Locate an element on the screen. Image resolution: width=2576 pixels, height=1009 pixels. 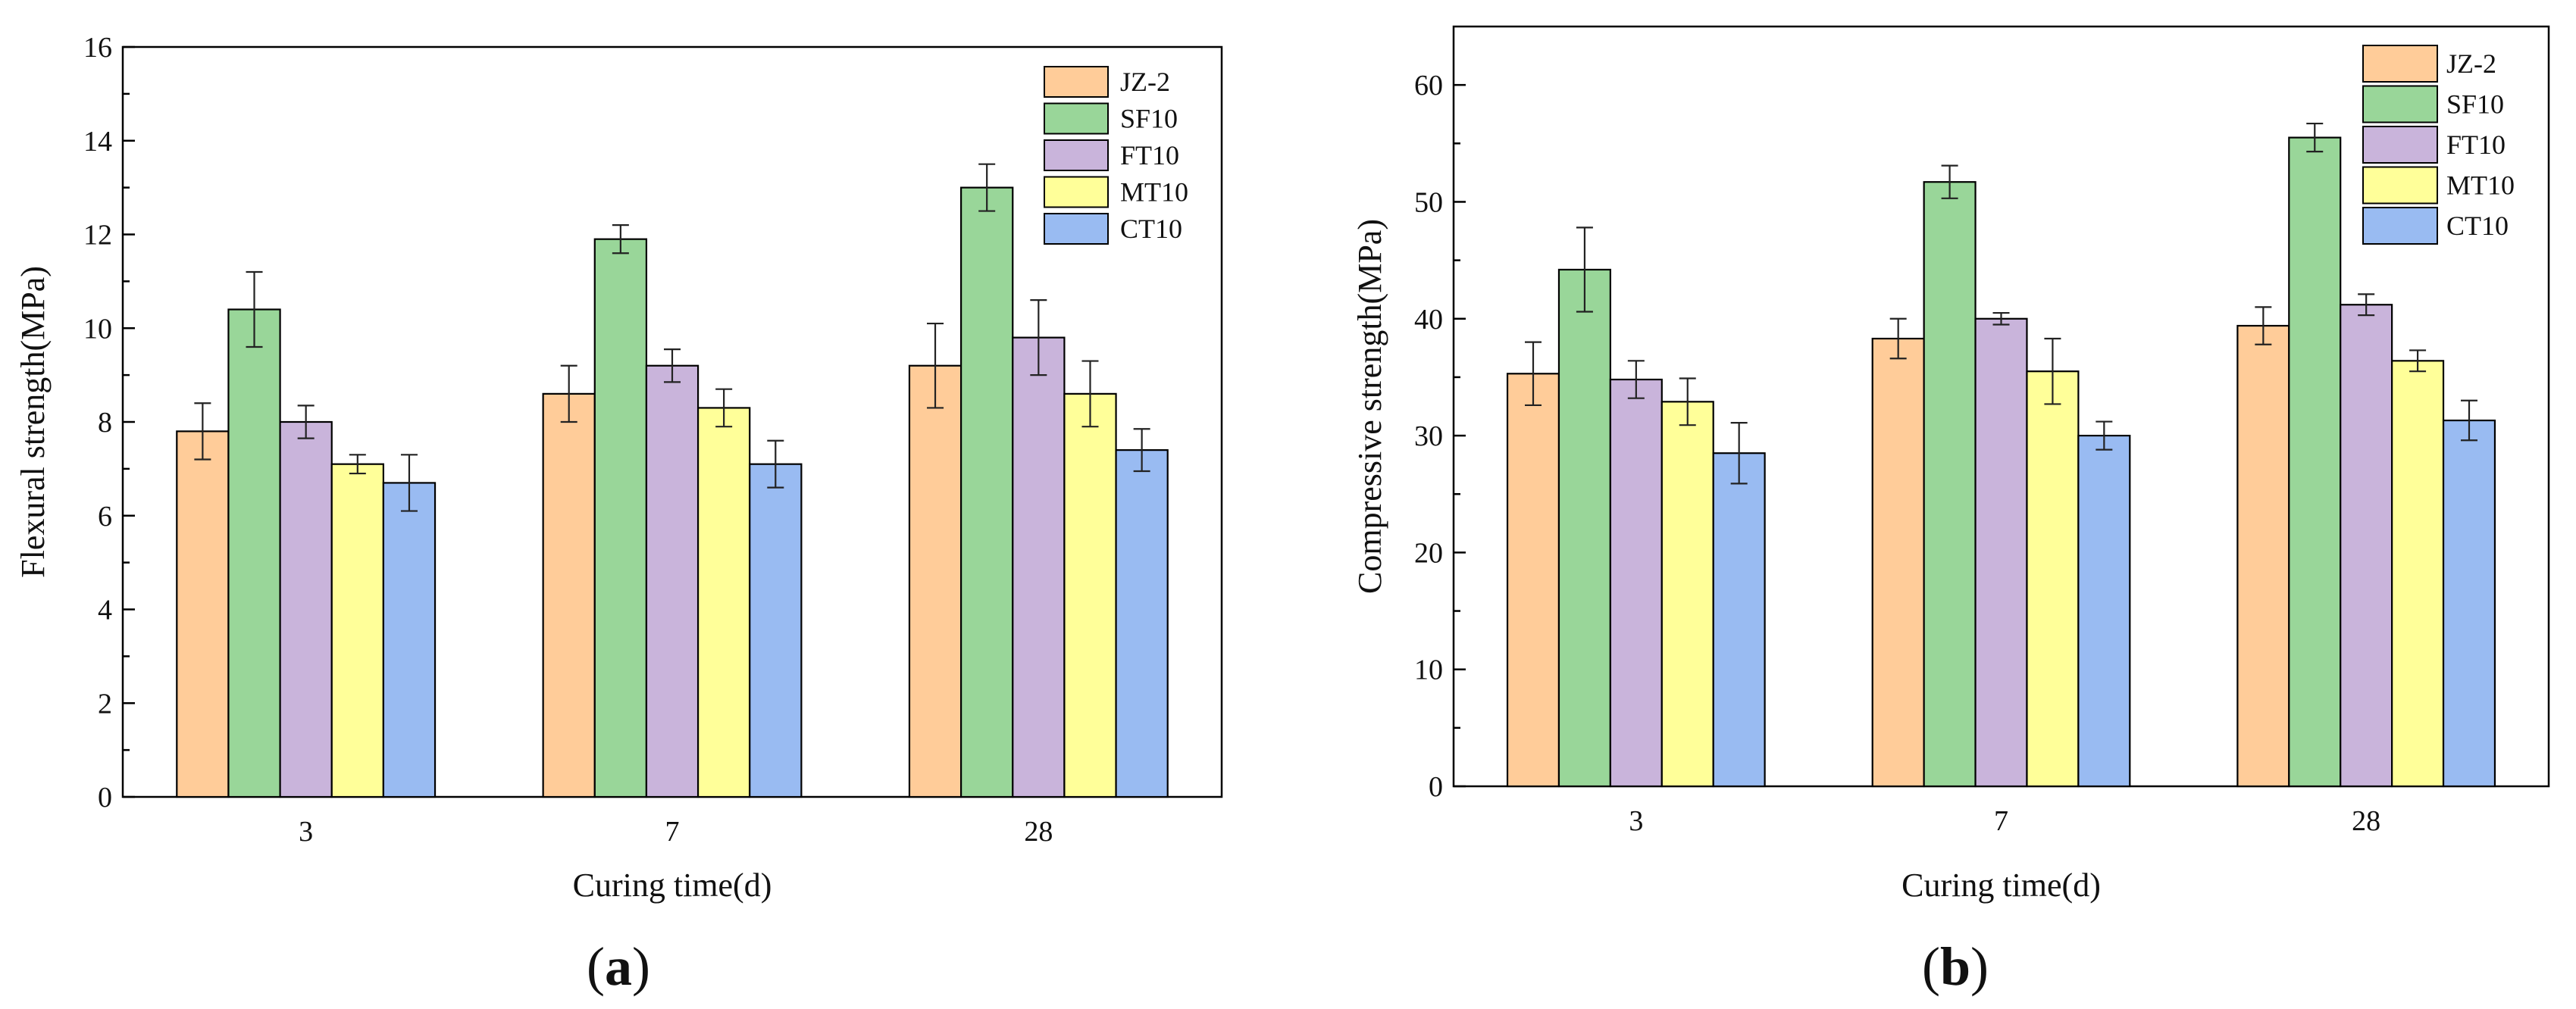
y-tick-label: 8 is located at coordinates (105, 423).